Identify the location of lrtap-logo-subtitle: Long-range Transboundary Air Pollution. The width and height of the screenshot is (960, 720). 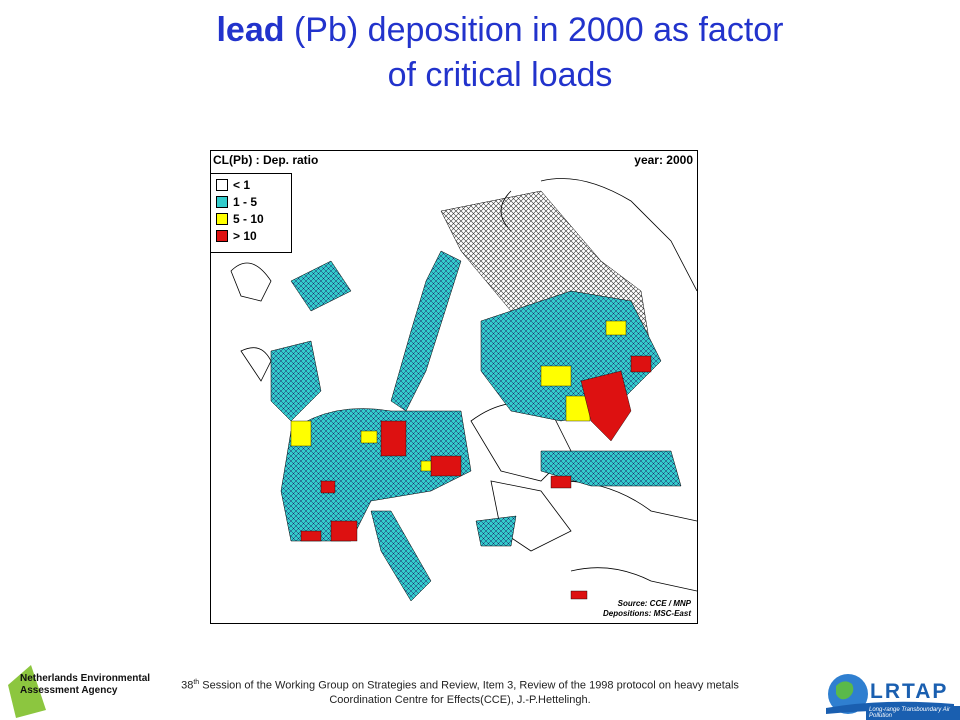
(913, 713).